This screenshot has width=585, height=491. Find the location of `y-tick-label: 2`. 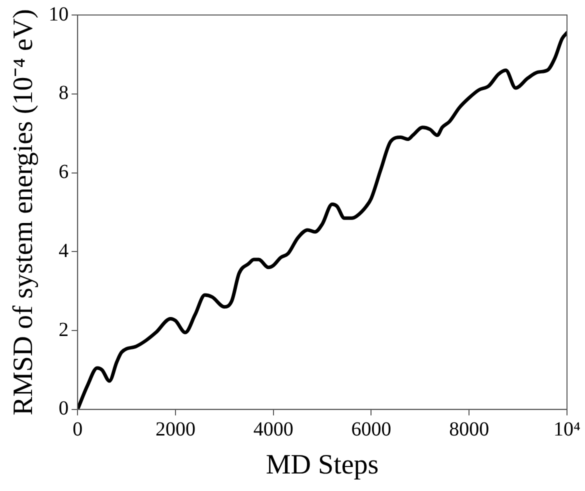

y-tick-label: 2 is located at coordinates (63, 329).